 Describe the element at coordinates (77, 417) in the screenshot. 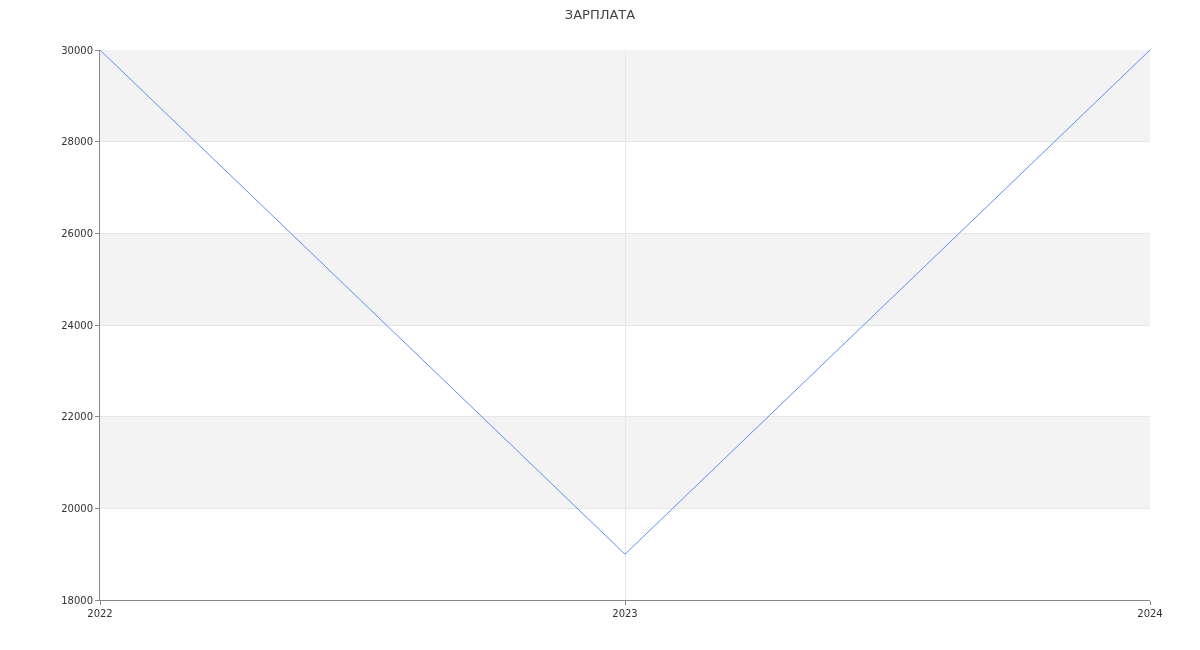

I see `y-tick-label: 22000` at that location.